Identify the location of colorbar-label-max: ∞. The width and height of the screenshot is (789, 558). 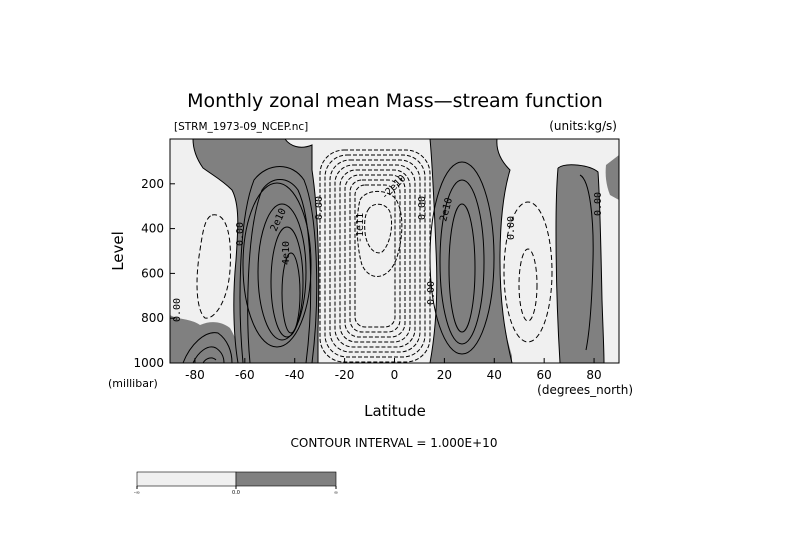
(336, 493).